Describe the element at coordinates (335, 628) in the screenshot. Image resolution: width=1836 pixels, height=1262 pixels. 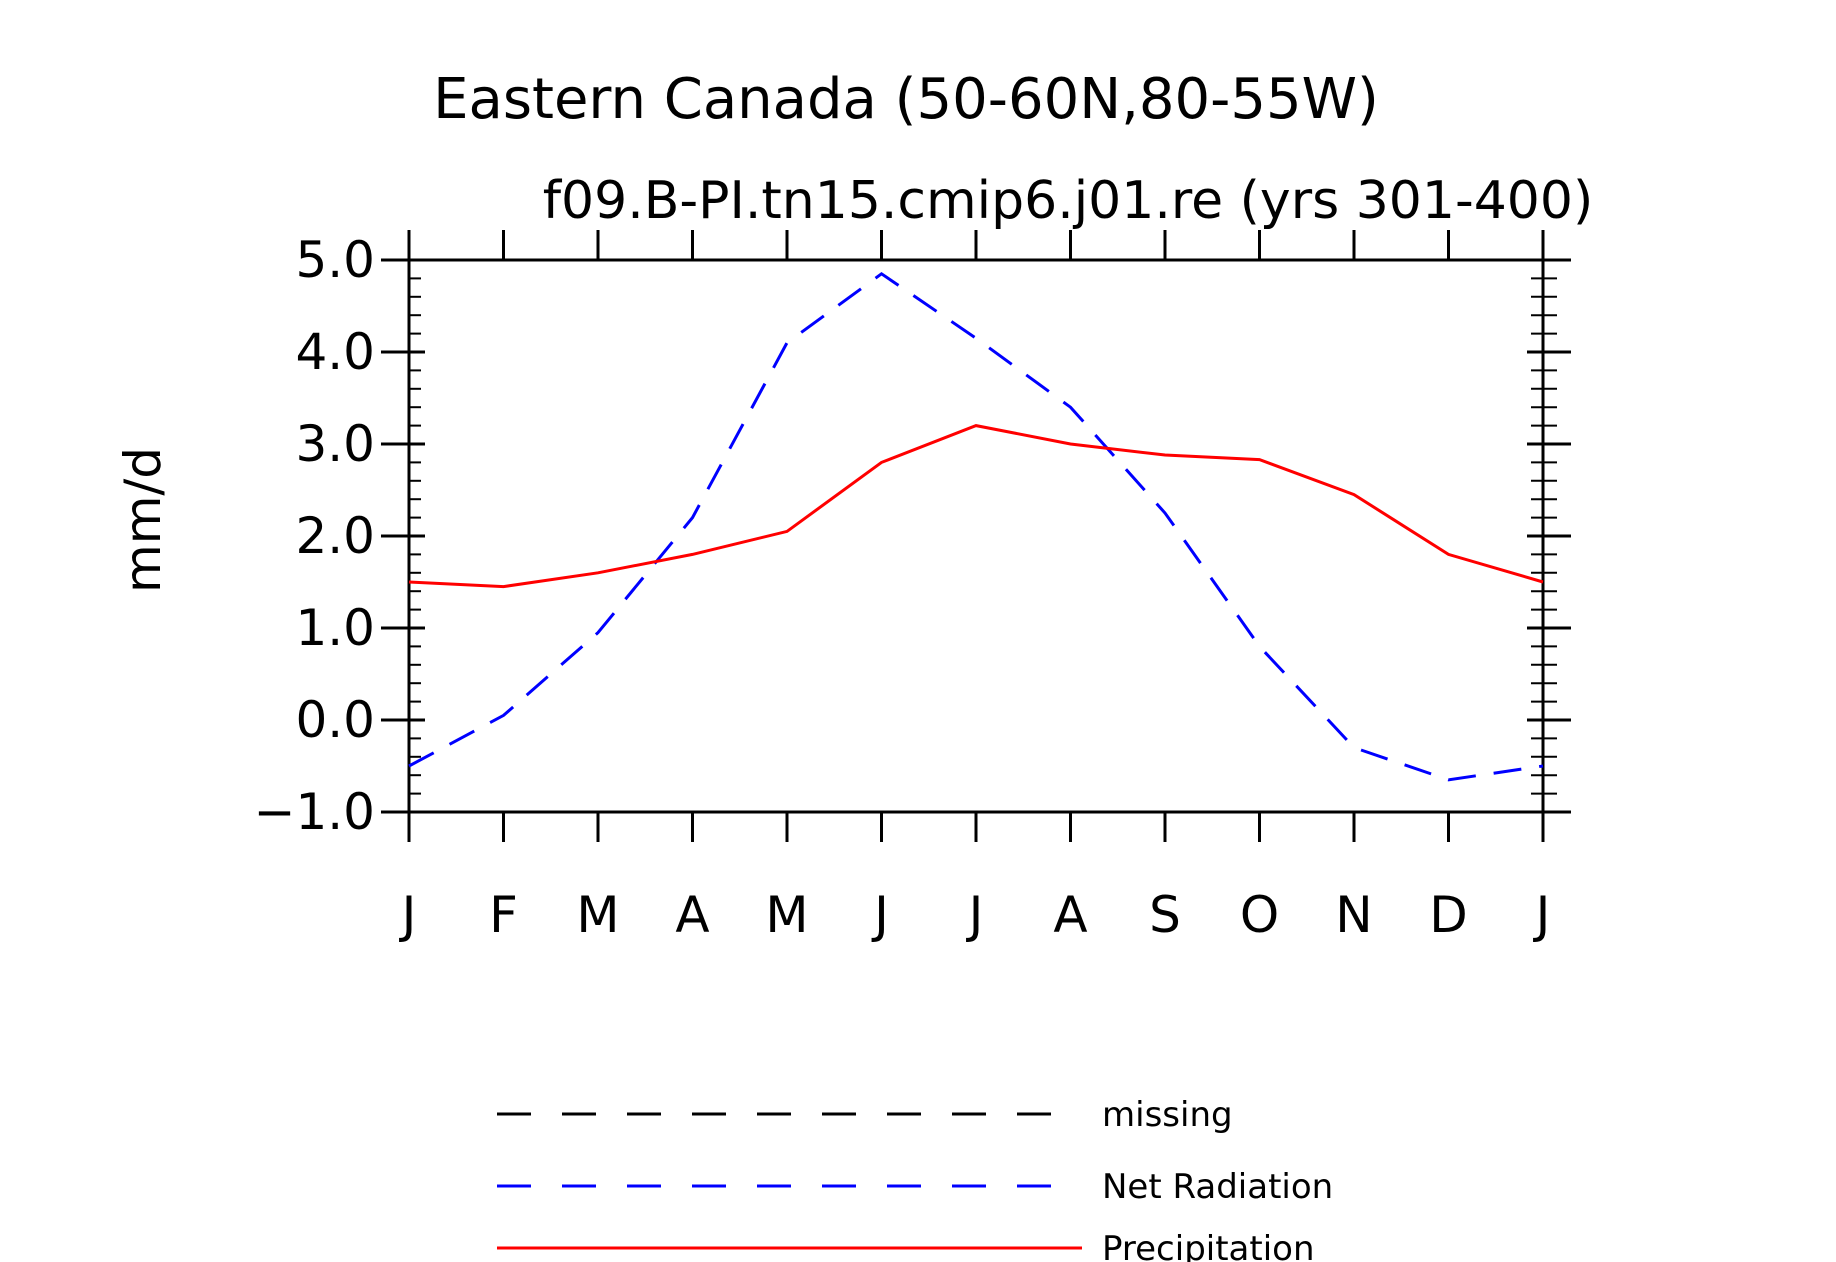
I see `y-tick-label: 1.0` at that location.